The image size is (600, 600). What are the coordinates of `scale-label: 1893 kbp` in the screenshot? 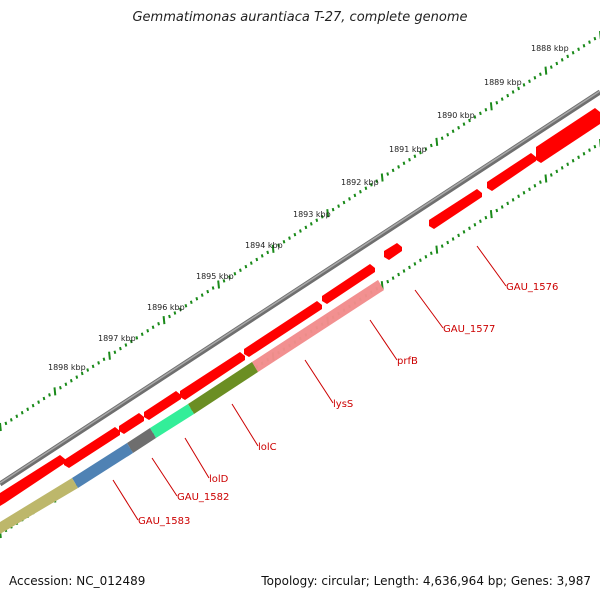 It's located at (312, 214).